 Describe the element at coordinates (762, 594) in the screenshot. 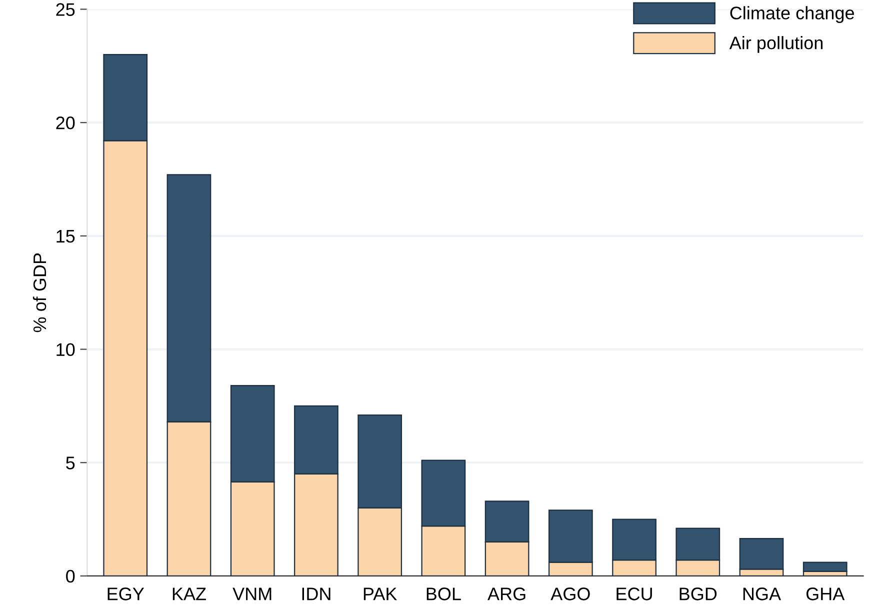

I see `x-tick-label: NGA` at that location.